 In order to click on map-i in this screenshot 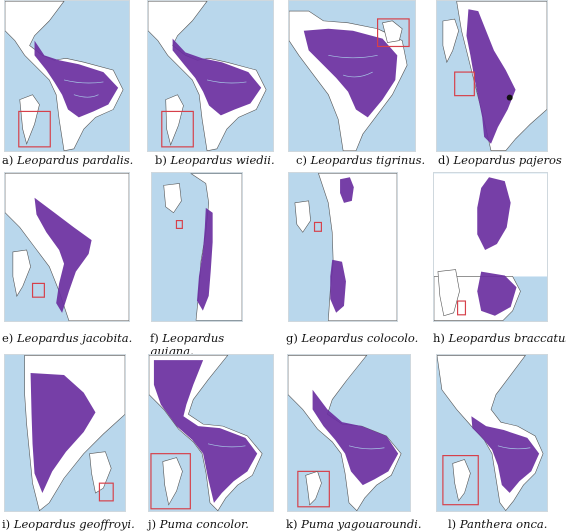, I will do `click(65, 433)`.